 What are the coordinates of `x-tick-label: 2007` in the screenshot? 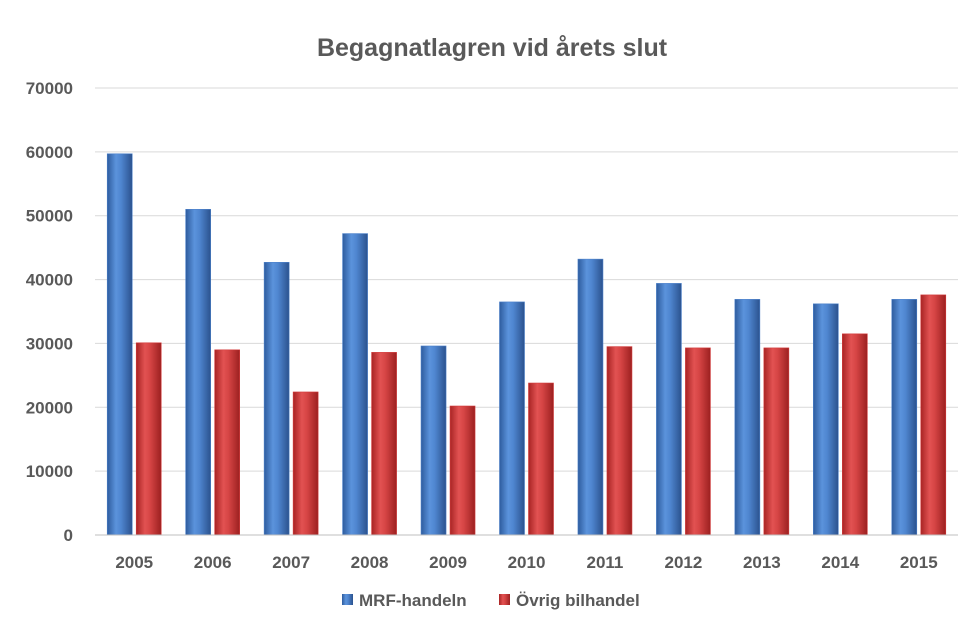 It's located at (291, 562).